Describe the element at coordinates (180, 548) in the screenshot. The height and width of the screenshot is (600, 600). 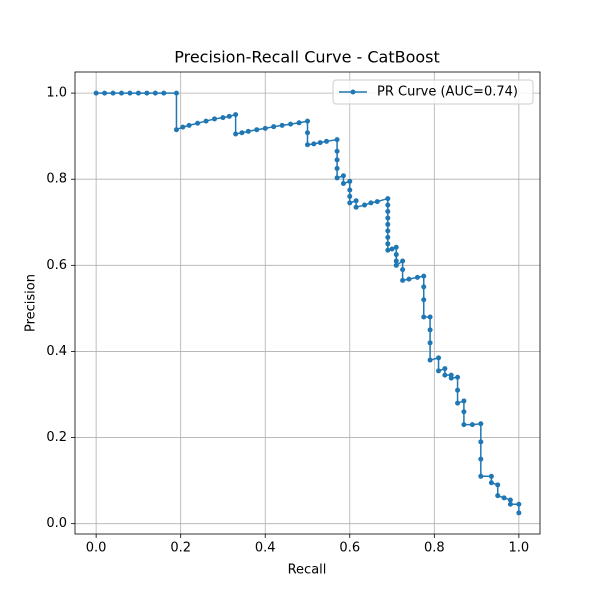
I see `x-tick-label: 0.2` at that location.